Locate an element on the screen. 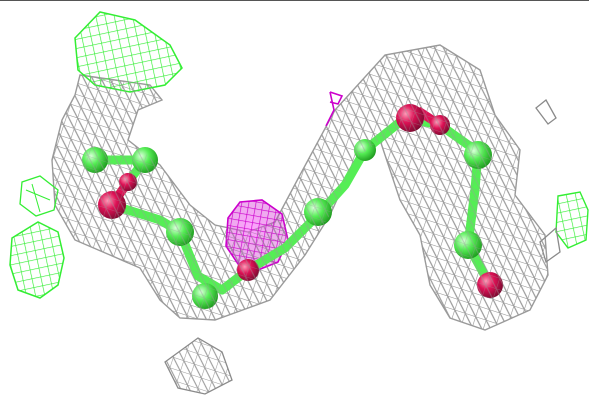  stray-mesh-right-top is located at coordinates (546, 112).